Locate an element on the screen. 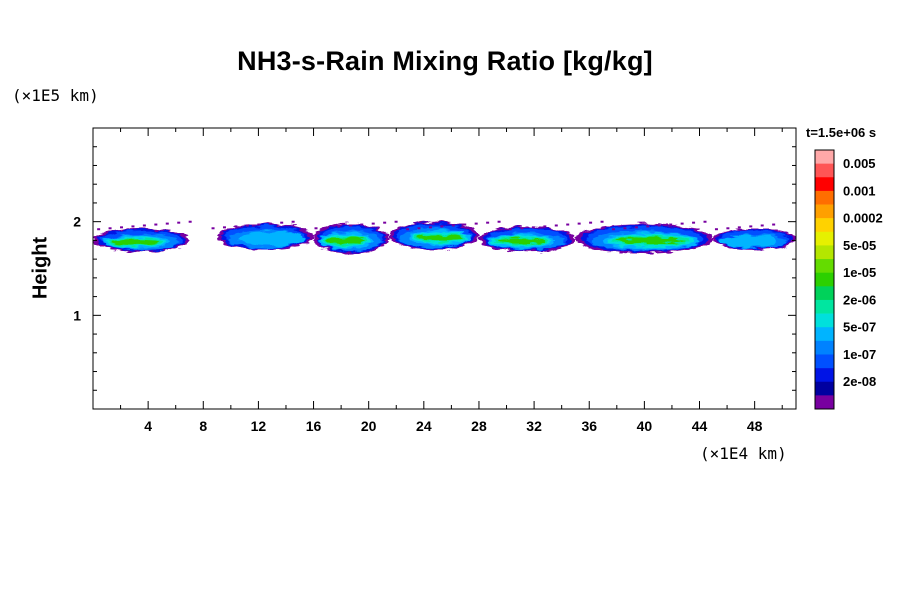 The height and width of the screenshot is (600, 900). legend-level-label: 2e-06 is located at coordinates (859, 299).